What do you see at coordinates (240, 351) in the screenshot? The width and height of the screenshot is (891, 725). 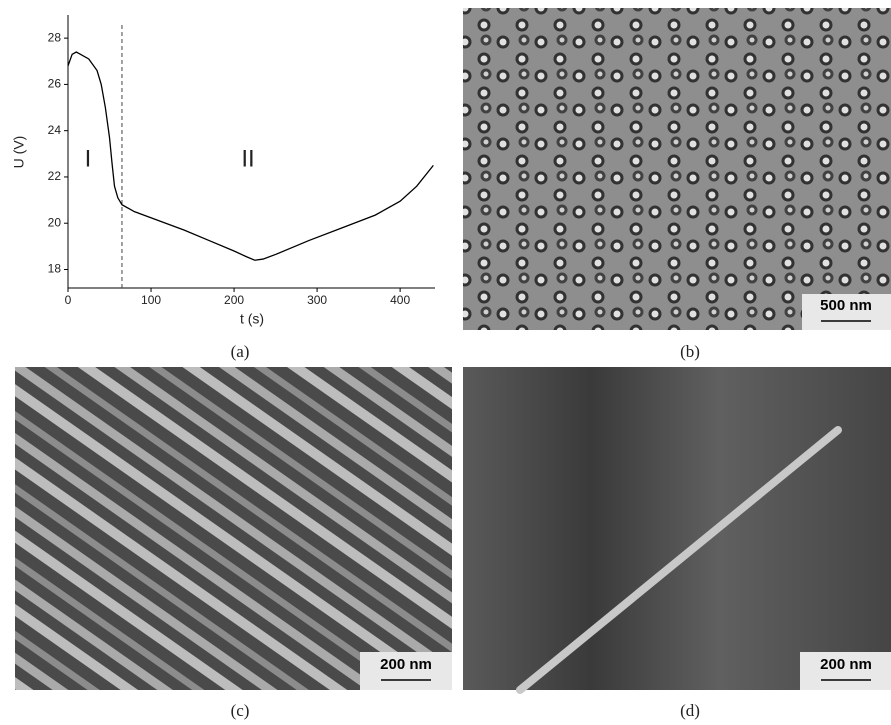 I see `caption: (a)` at bounding box center [240, 351].